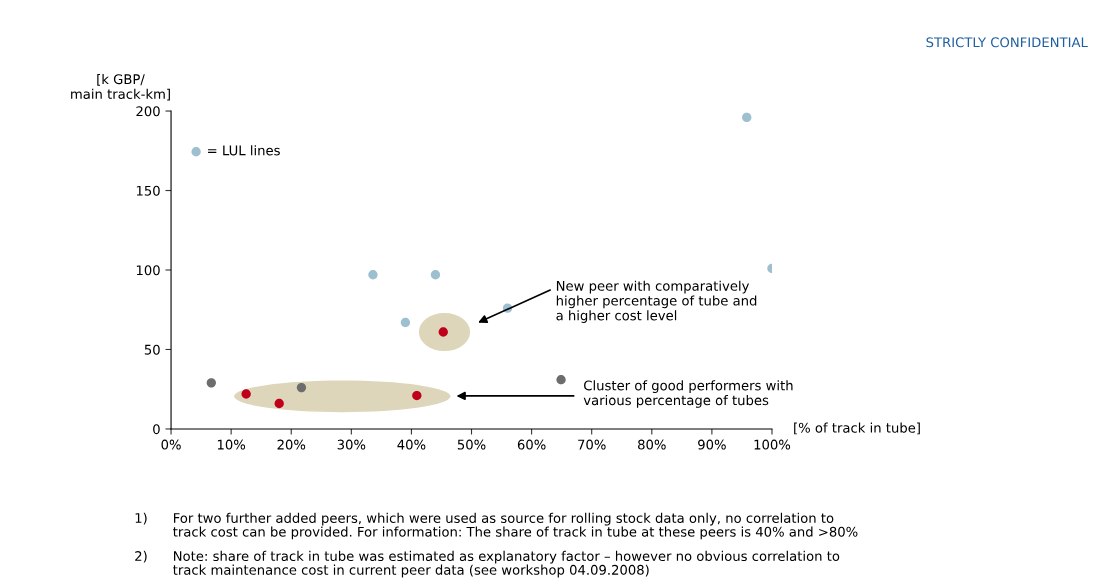 The image size is (1100, 586). What do you see at coordinates (148, 270) in the screenshot?
I see `y-tick-label: 100` at bounding box center [148, 270].